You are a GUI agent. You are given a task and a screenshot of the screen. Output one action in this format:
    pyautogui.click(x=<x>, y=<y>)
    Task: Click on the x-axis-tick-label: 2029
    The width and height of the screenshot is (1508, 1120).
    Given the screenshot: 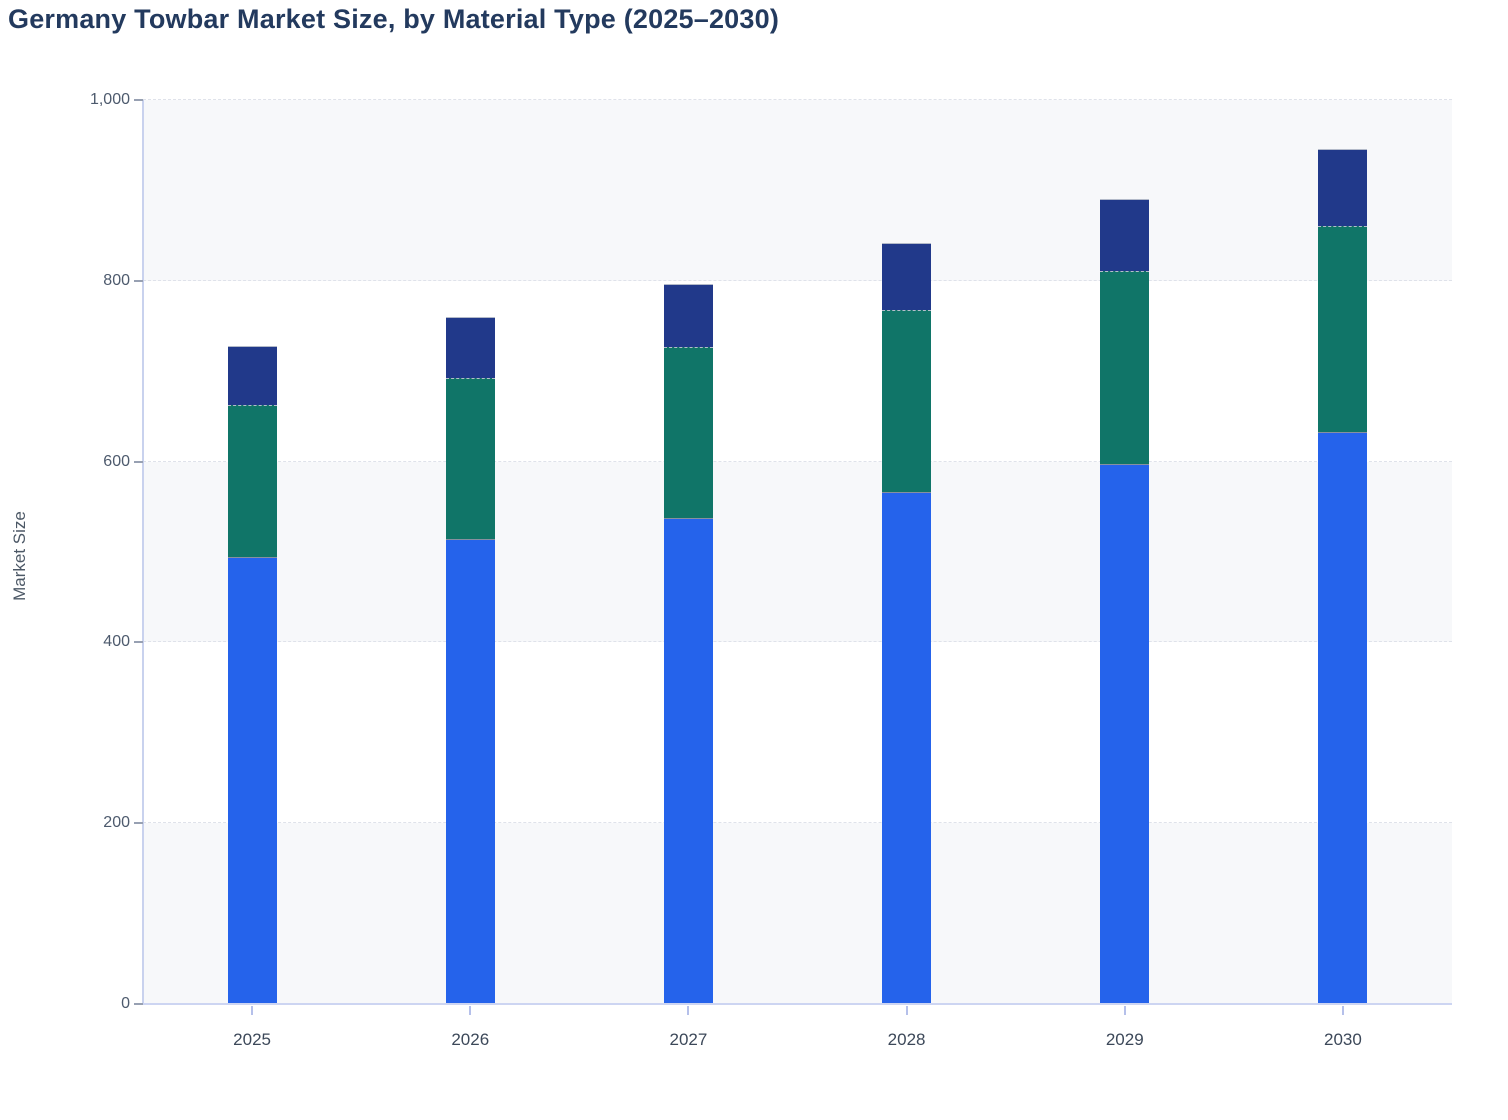 What is the action you would take?
    pyautogui.click(x=1124, y=1039)
    